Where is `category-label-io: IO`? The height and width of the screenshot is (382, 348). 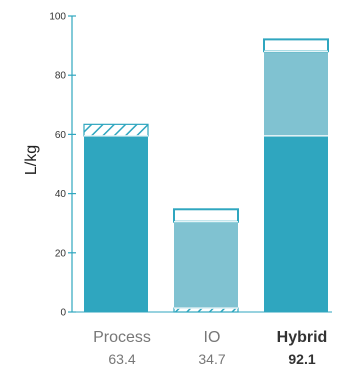 category-label-io: IO is located at coordinates (212, 337).